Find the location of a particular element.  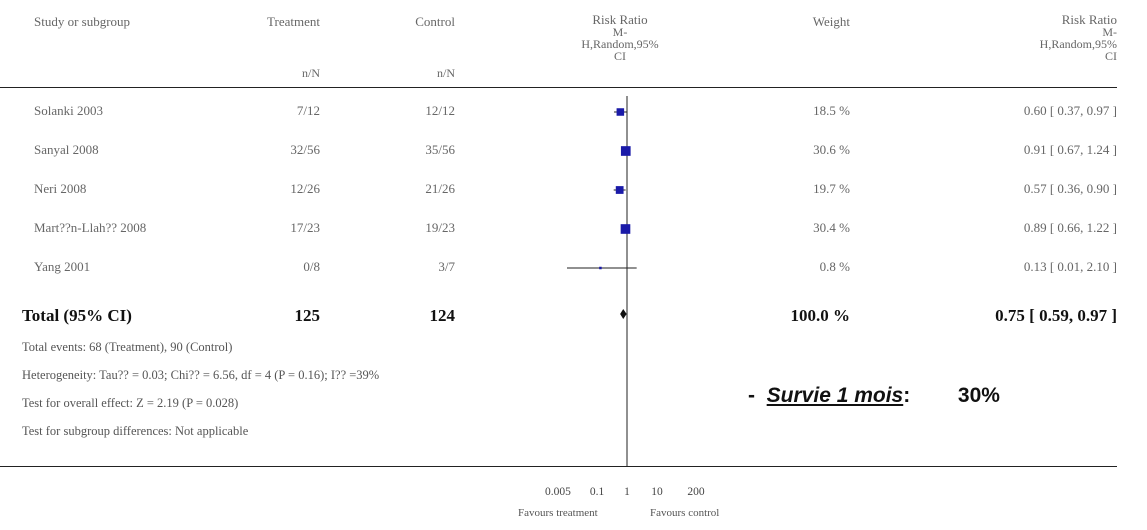

header-risk-ratio-text: Risk Ratio M- H,Random,95% CI is located at coordinates (1058, 37).